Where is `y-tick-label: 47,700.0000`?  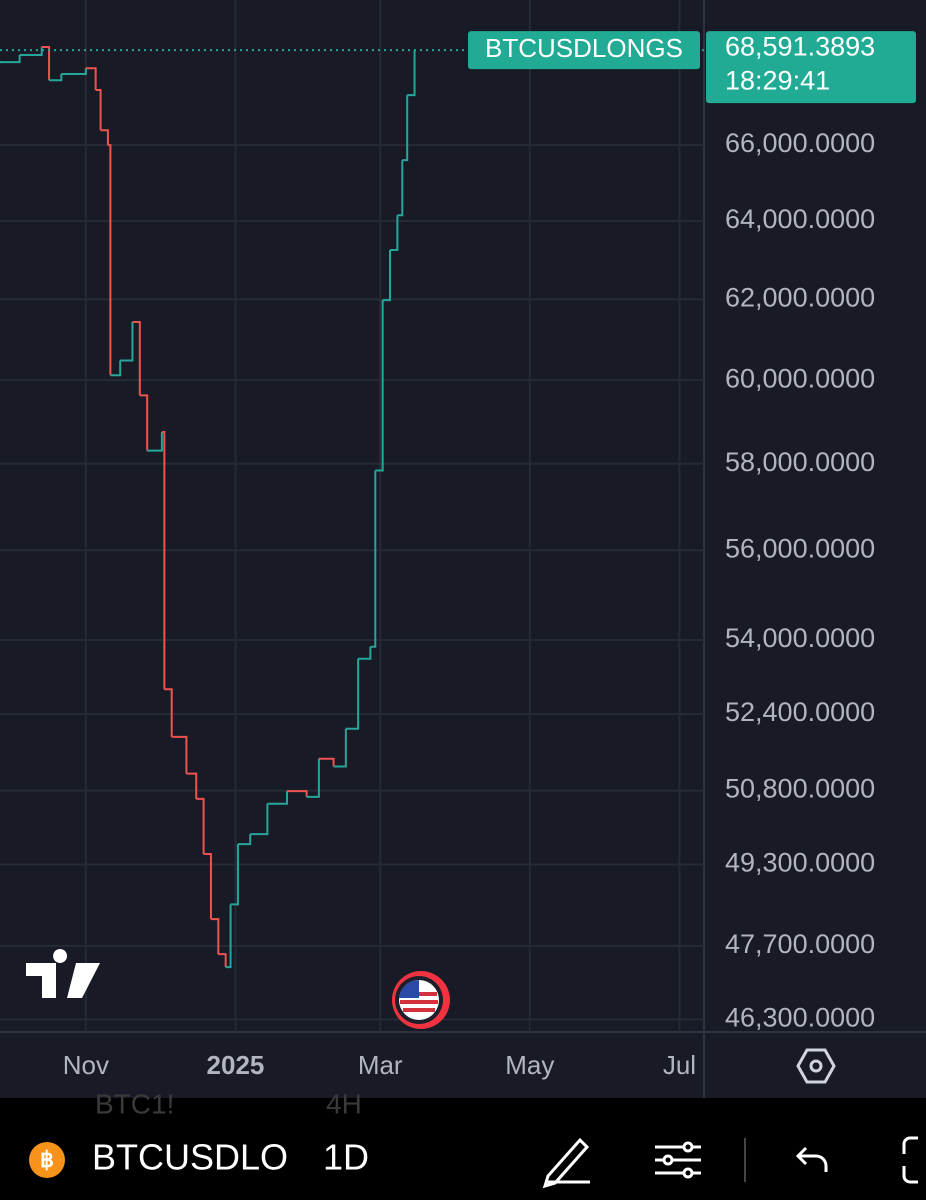 y-tick-label: 47,700.0000 is located at coordinates (800, 944).